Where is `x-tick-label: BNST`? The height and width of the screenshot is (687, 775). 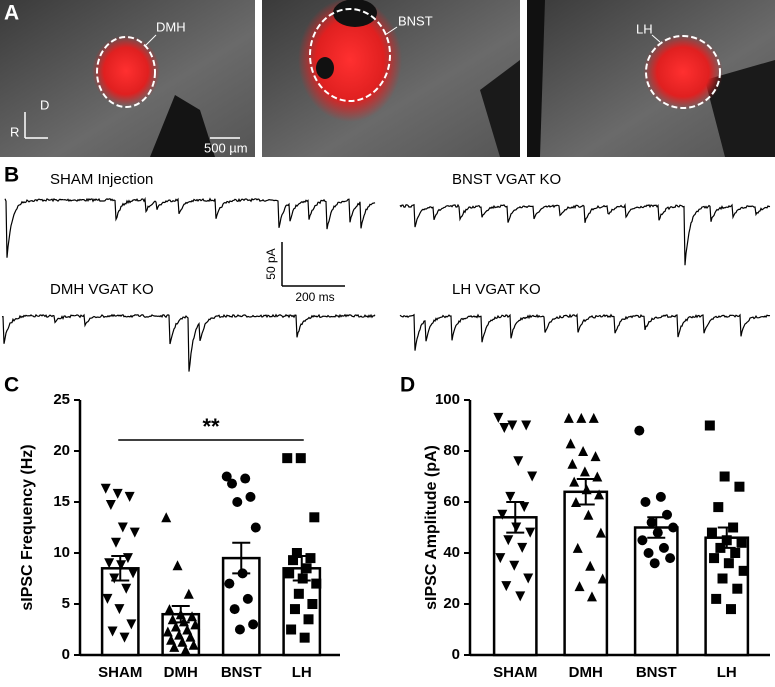
x-tick-label: BNST is located at coordinates (656, 672).